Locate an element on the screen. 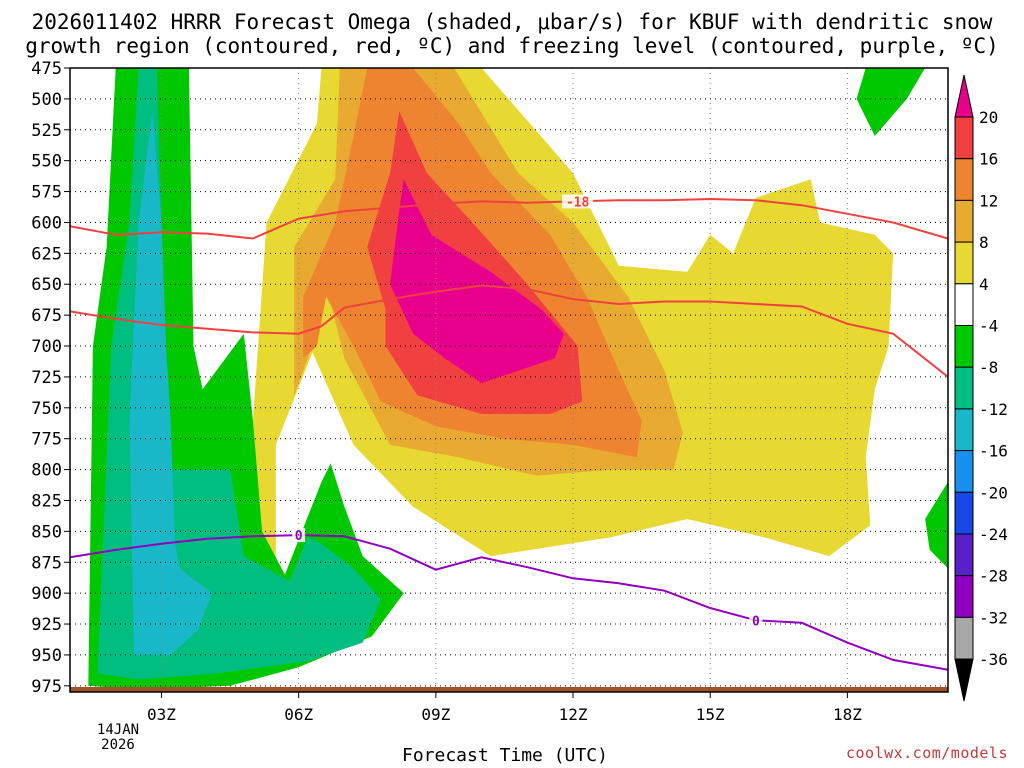  y-tick-label: 700 is located at coordinates (46, 347).